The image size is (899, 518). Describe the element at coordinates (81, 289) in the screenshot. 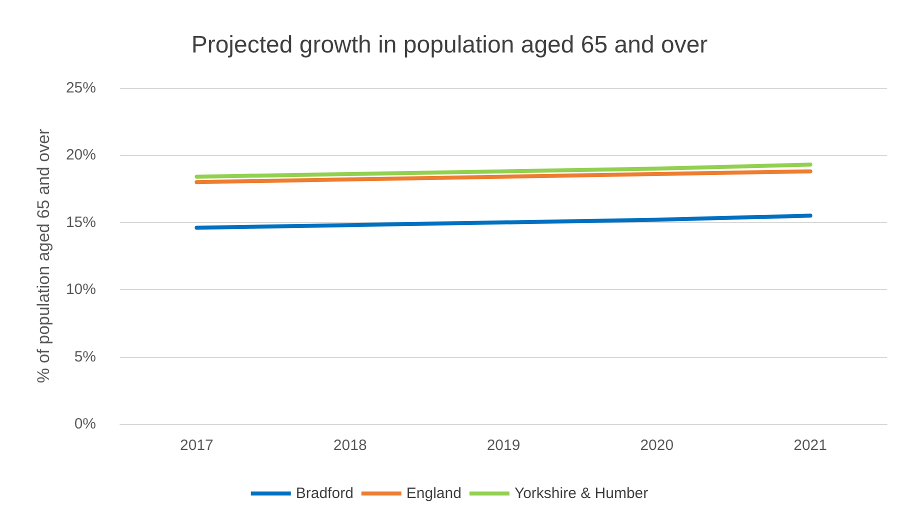

I see `y-tick-label: 10%` at that location.